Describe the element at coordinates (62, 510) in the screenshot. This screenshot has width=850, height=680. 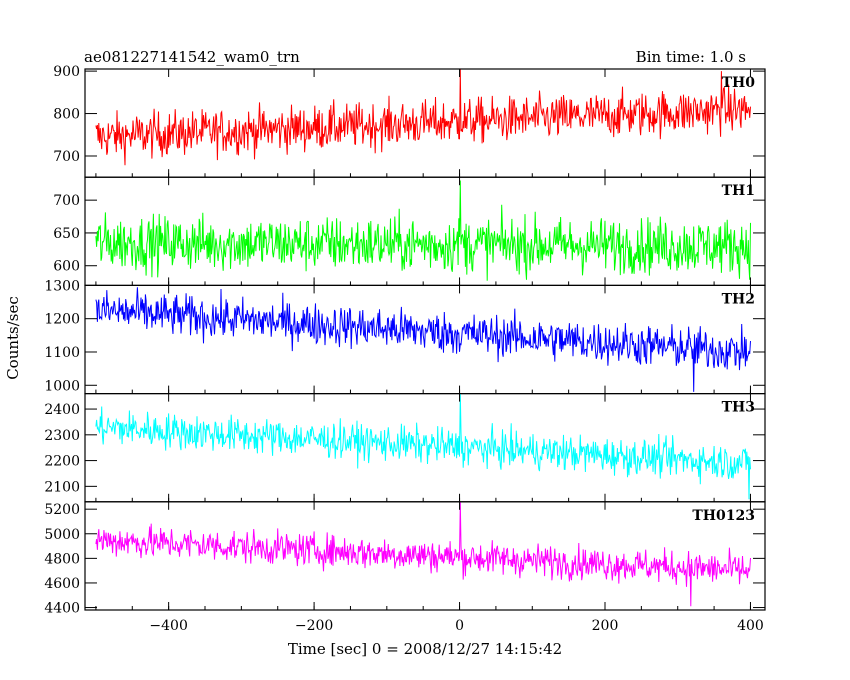
I see `y-tick-label: 5200` at that location.